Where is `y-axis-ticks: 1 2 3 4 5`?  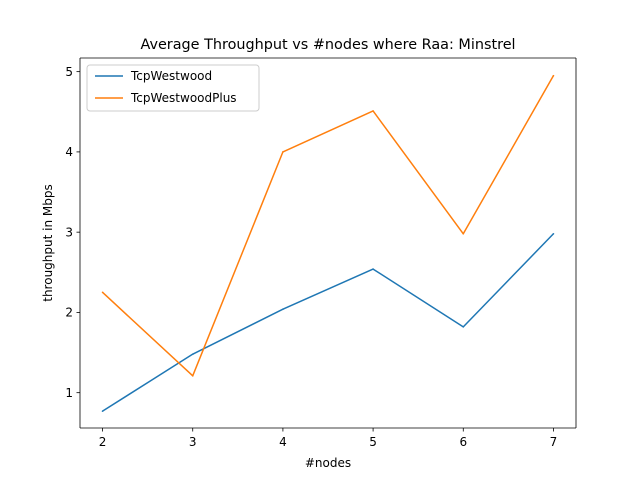
y-axis-ticks: 1 2 3 4 5 is located at coordinates (72, 232).